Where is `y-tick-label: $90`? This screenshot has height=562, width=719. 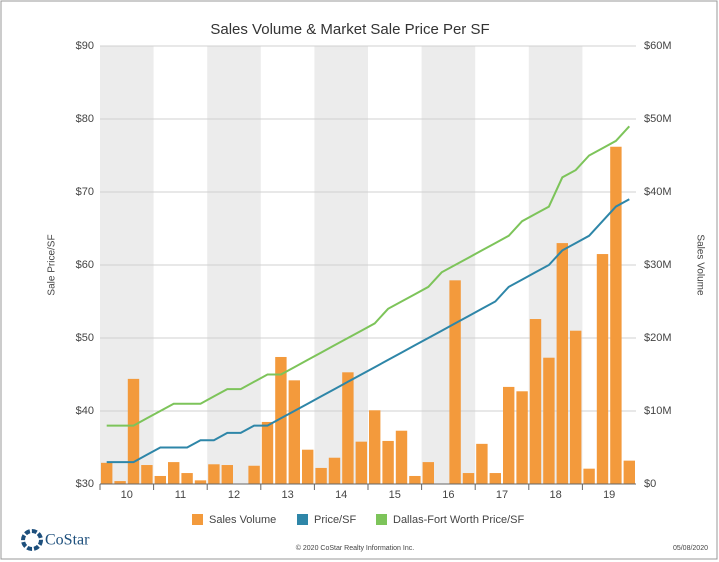 y-tick-label: $90 is located at coordinates (85, 46).